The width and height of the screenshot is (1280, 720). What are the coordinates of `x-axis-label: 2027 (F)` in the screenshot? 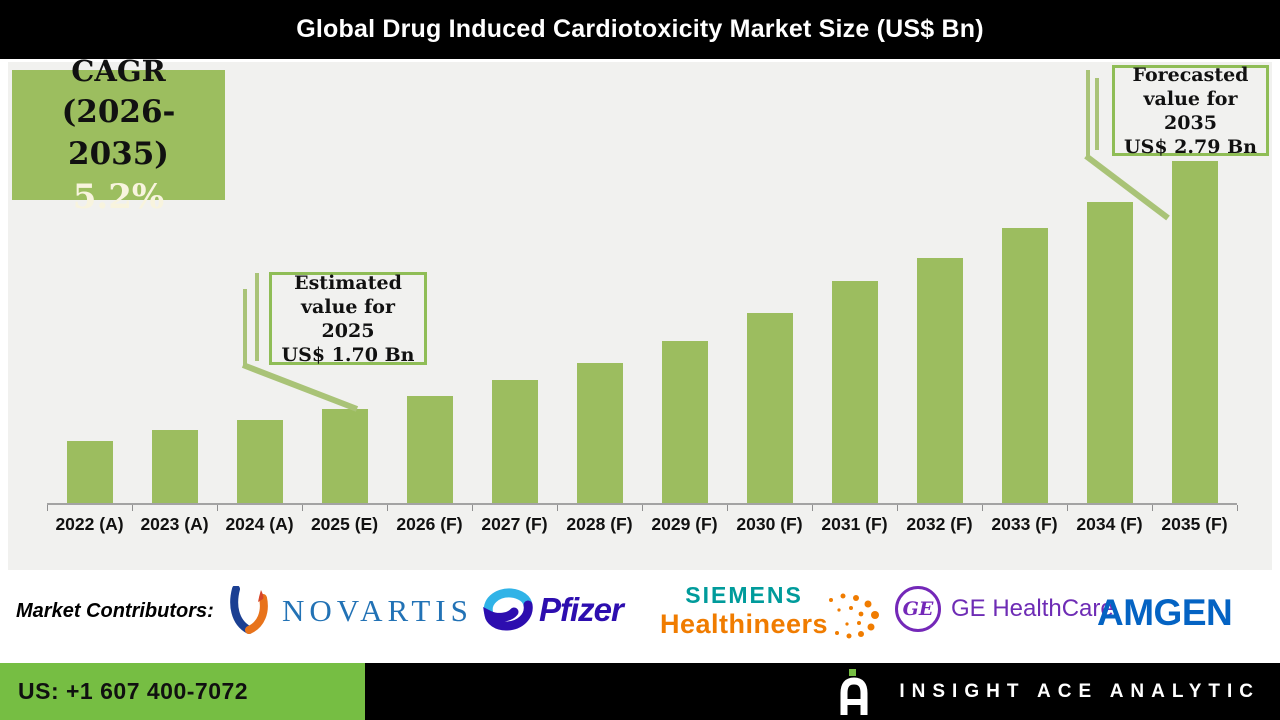 It's located at (514, 524).